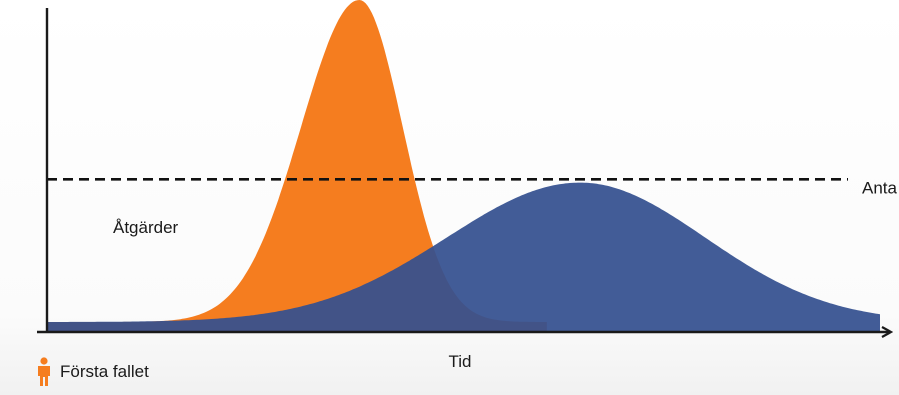  What do you see at coordinates (146, 227) in the screenshot?
I see `annotation-atgarder: Åtgärder` at bounding box center [146, 227].